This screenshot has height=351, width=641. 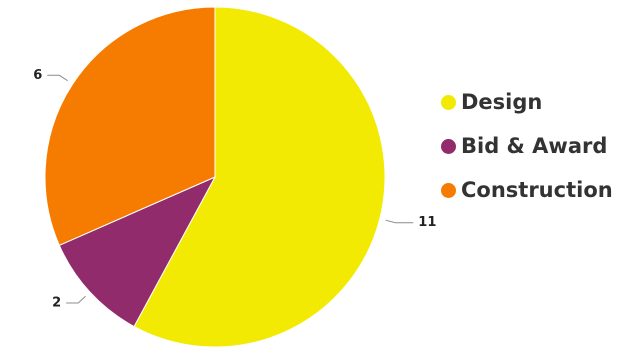 I want to click on legend-item-construction: Construction, so click(x=539, y=190).